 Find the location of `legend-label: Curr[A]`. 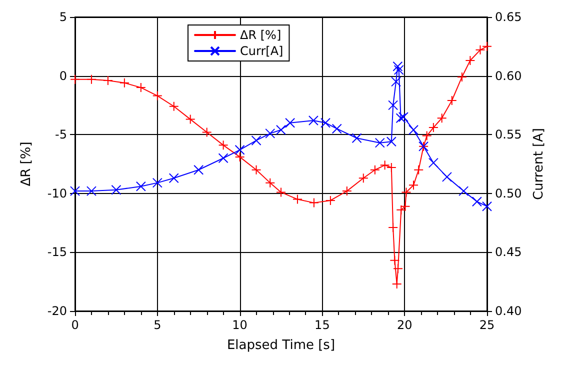

legend-label: Curr[A] is located at coordinates (262, 51).